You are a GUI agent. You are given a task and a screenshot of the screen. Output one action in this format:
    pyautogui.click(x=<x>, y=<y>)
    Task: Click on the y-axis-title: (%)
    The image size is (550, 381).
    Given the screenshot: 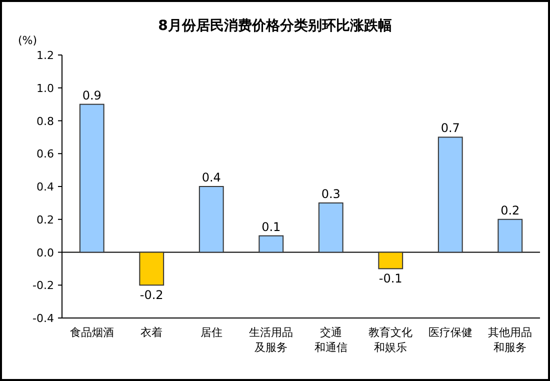 What is the action you would take?
    pyautogui.click(x=28, y=40)
    